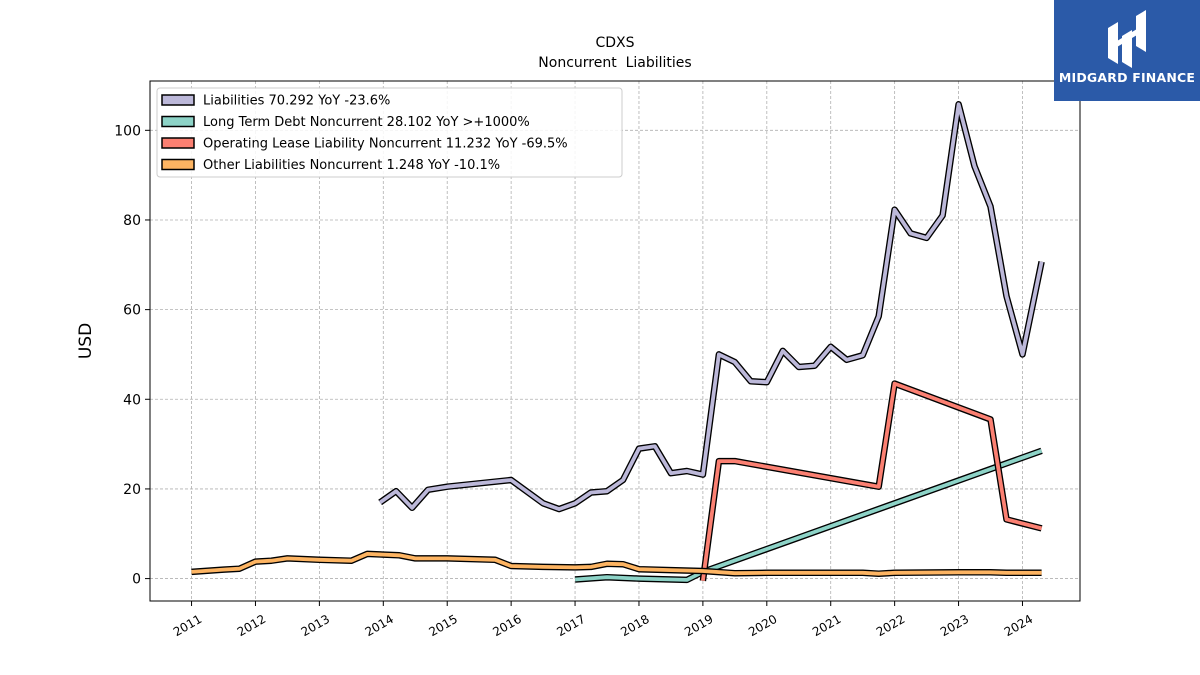 Image resolution: width=1200 pixels, height=675 pixels. What do you see at coordinates (570, 625) in the screenshot?
I see `x-tick-label: 2017` at bounding box center [570, 625].